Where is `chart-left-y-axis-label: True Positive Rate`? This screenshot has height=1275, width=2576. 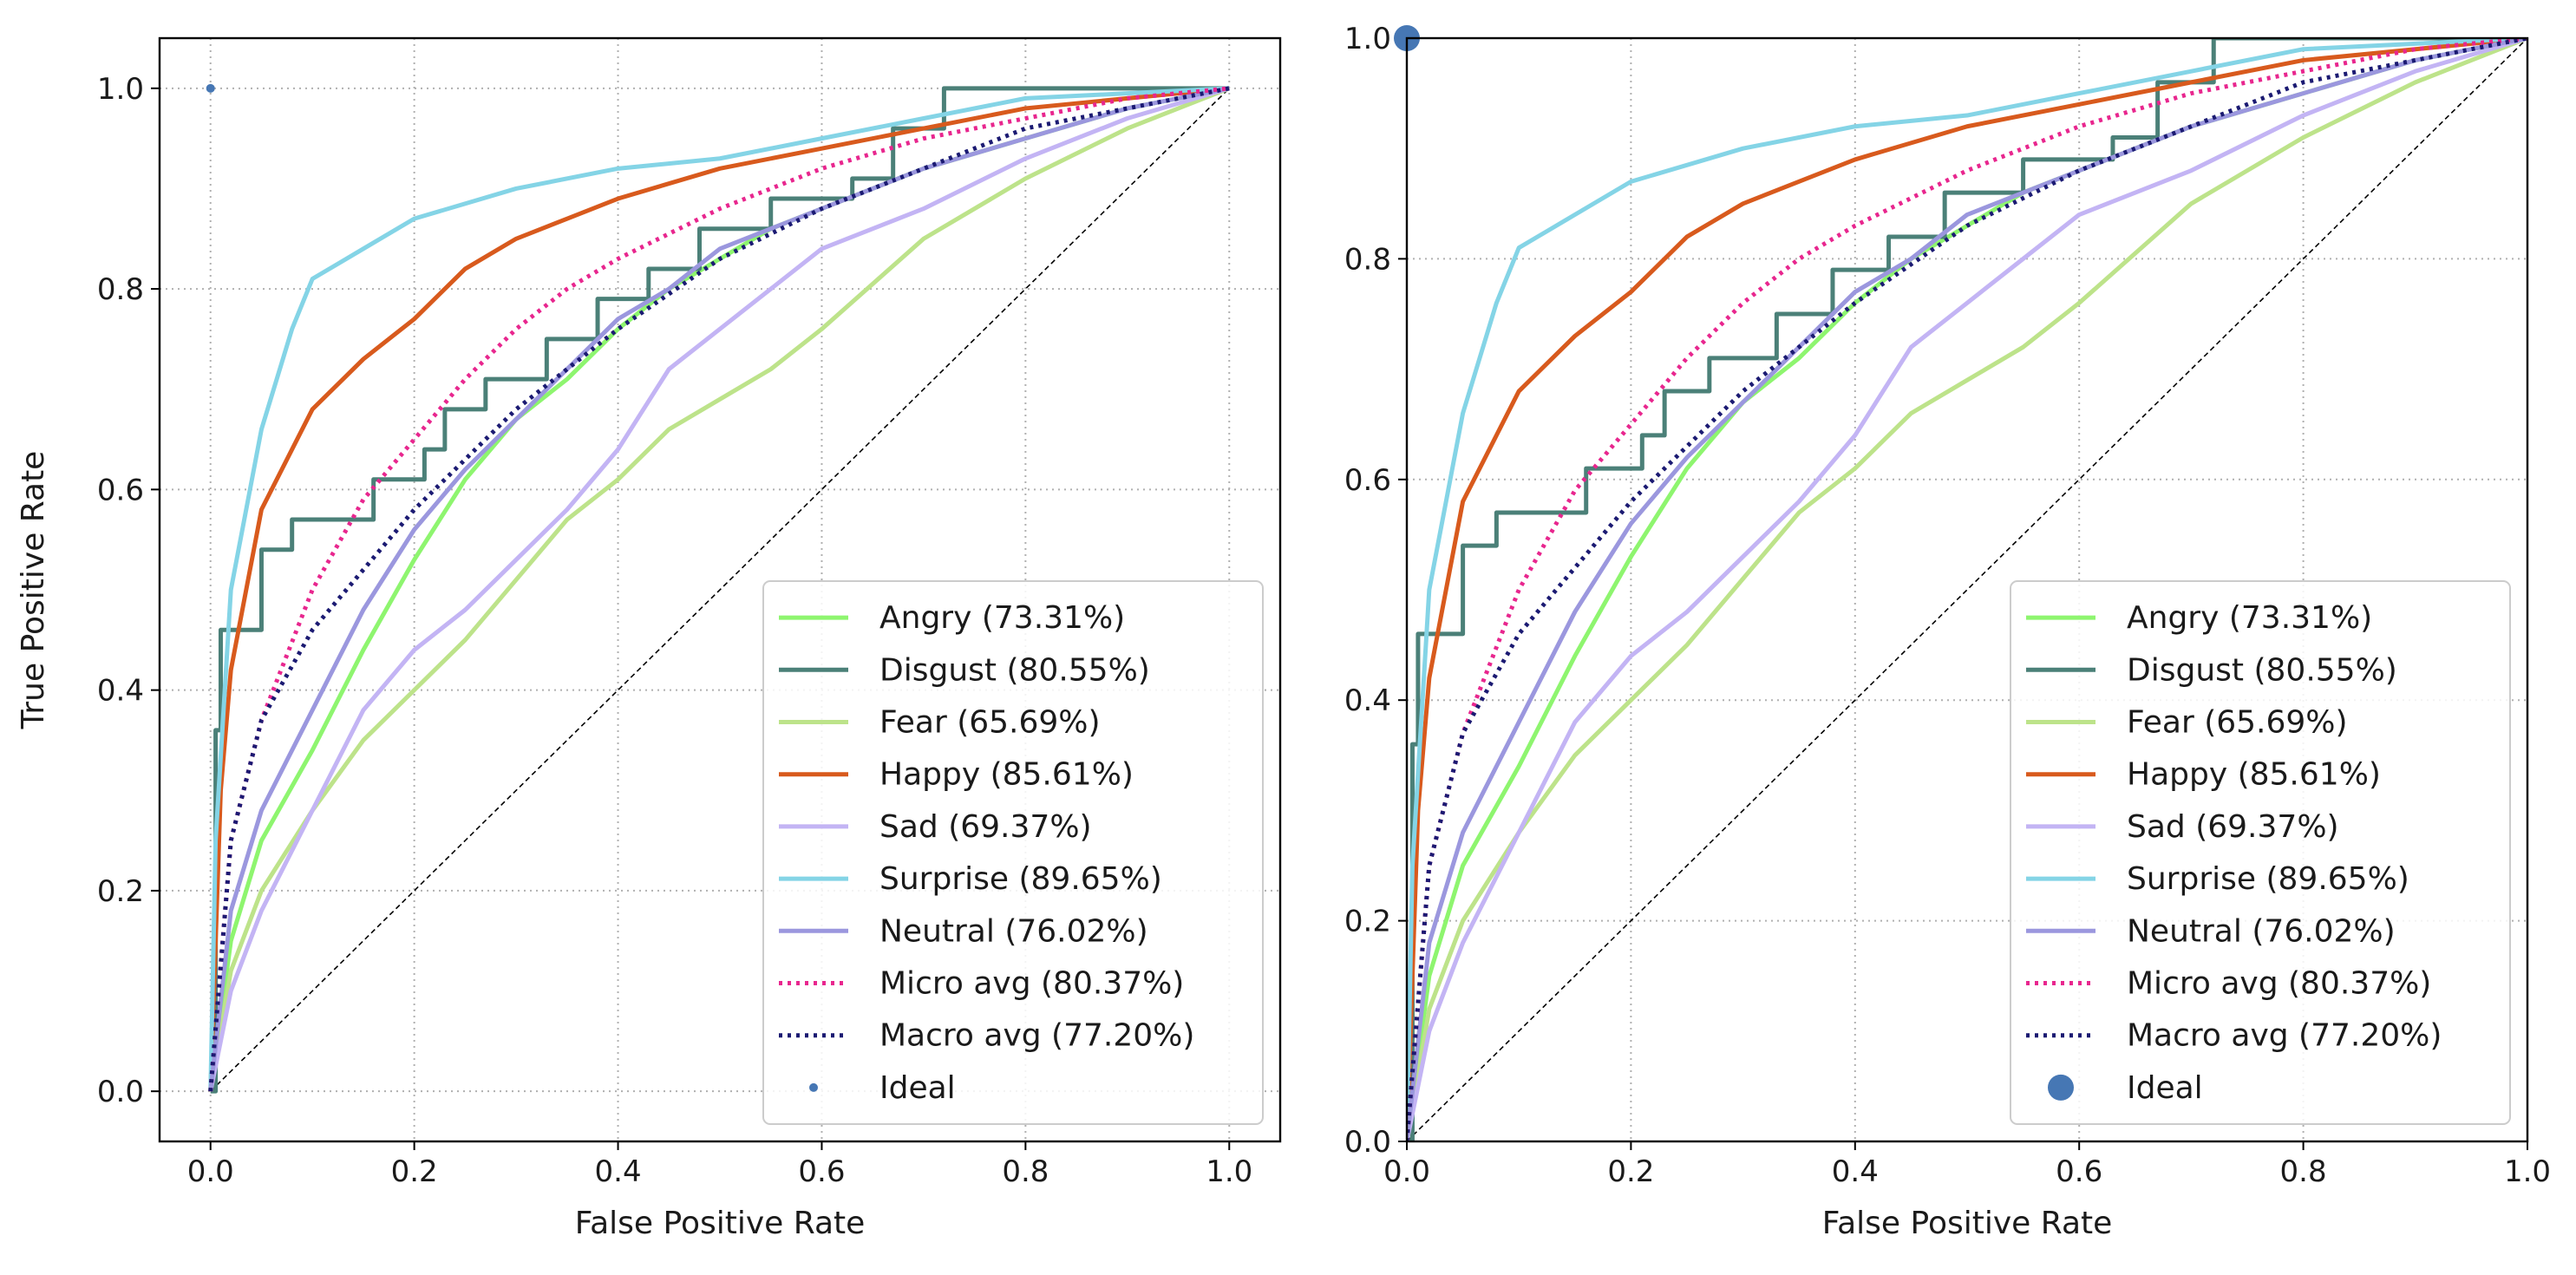
chart-left-y-axis-label: True Positive Rate is located at coordinates (33, 590).